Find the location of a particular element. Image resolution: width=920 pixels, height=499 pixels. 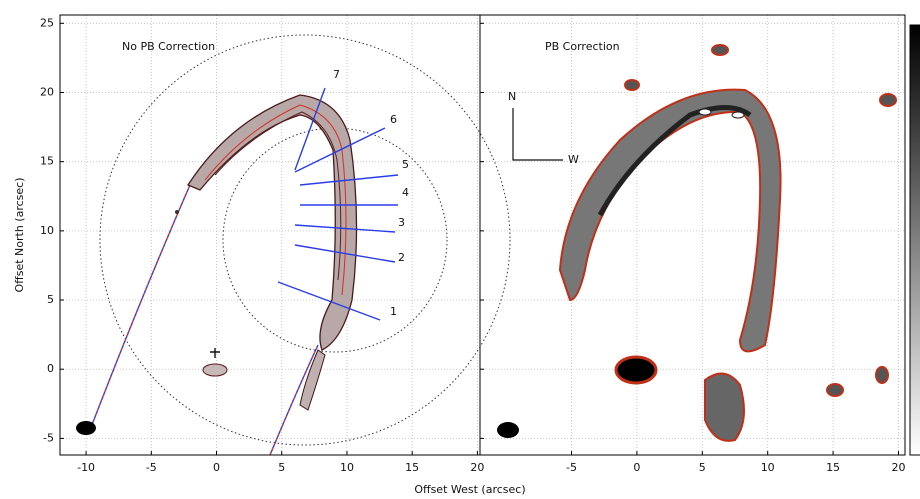

y-tick-label: 20 is located at coordinates (47, 91).